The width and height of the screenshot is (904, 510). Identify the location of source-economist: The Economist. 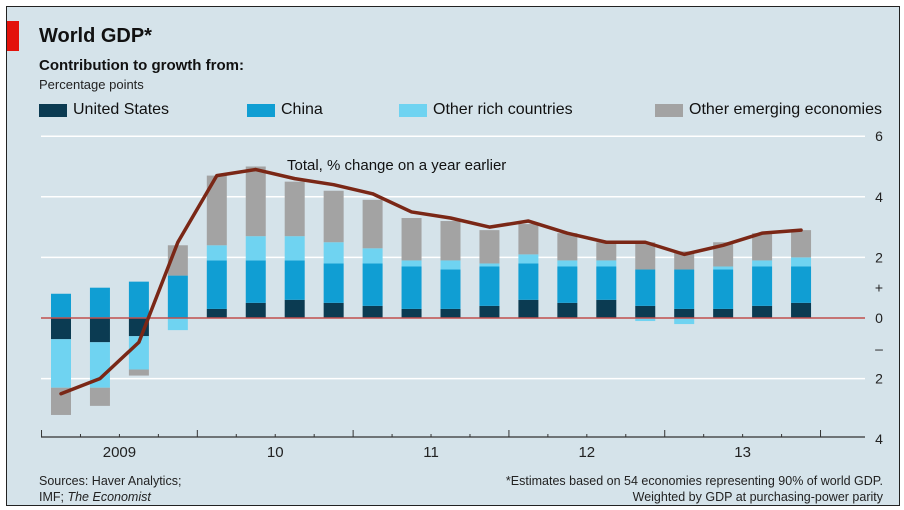
(109, 497).